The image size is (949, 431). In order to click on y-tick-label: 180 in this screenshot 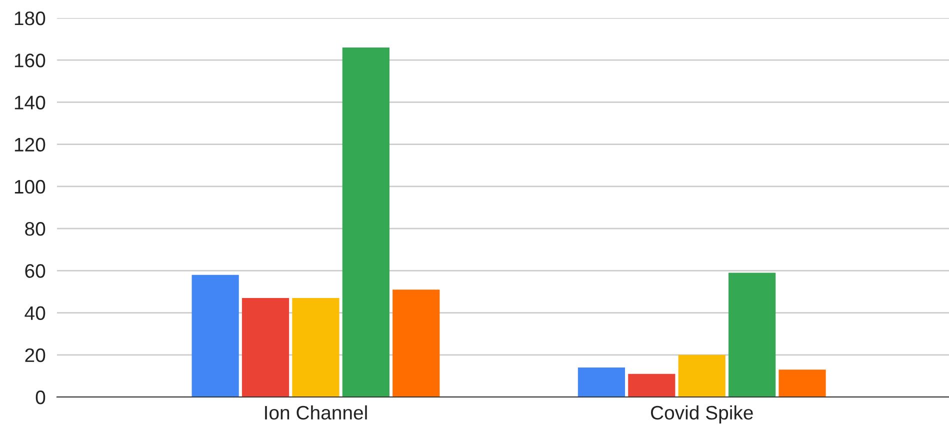, I will do `click(30, 18)`.